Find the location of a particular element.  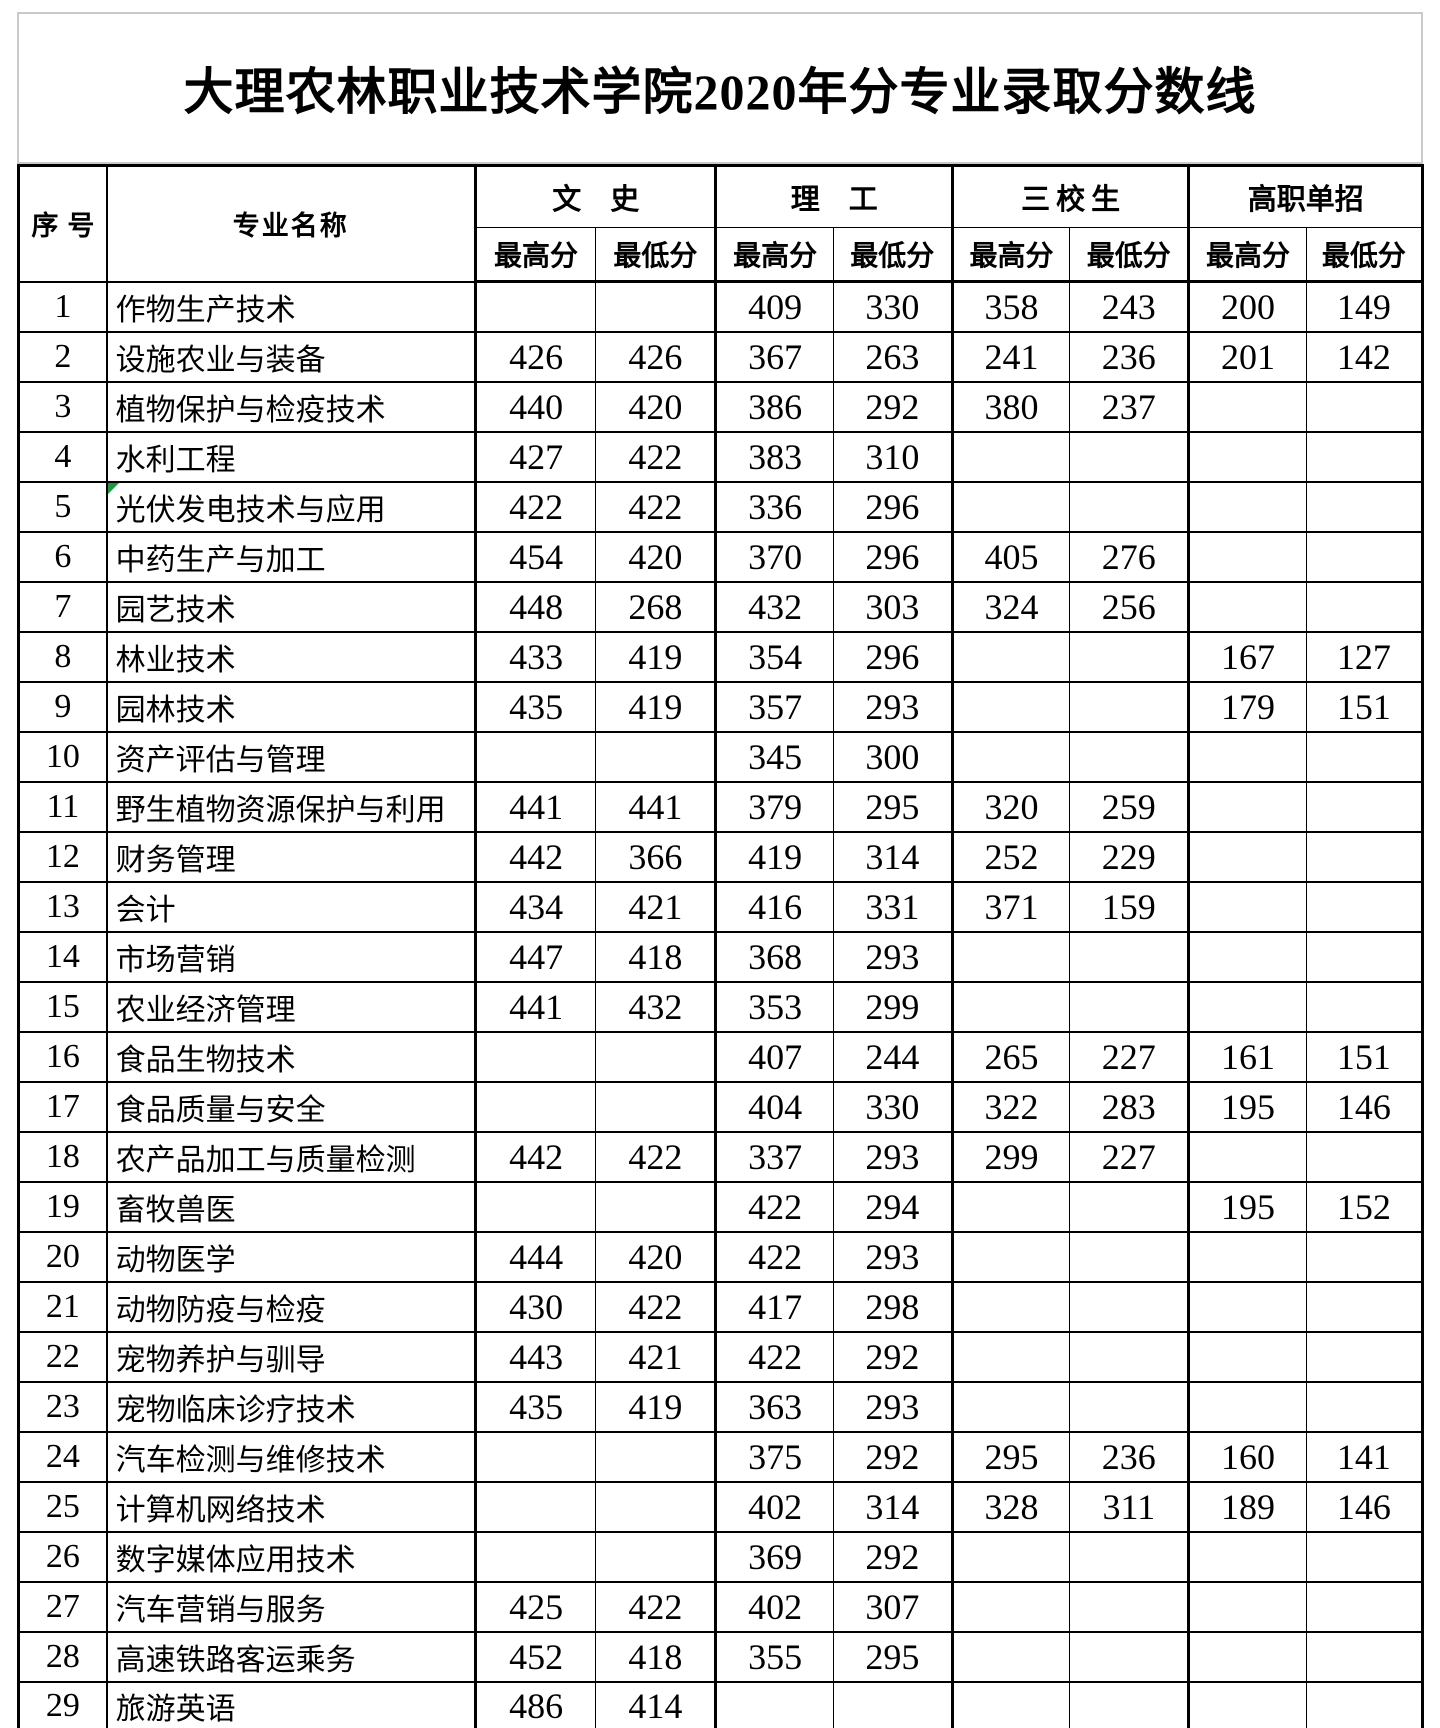

major-name-cell: 食品生物技术 is located at coordinates (290, 1056).